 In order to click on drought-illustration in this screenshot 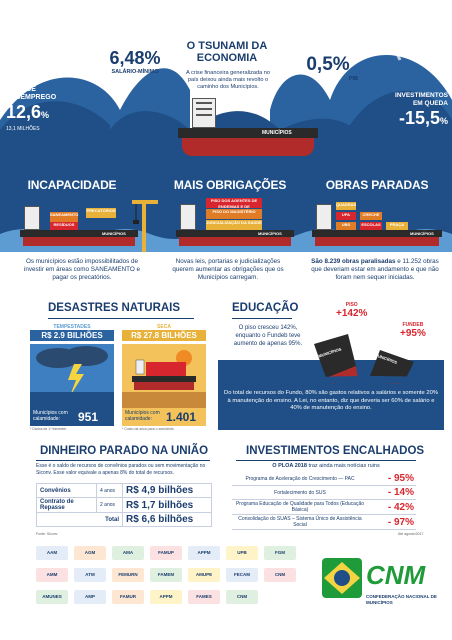, I will do `click(164, 376)`.